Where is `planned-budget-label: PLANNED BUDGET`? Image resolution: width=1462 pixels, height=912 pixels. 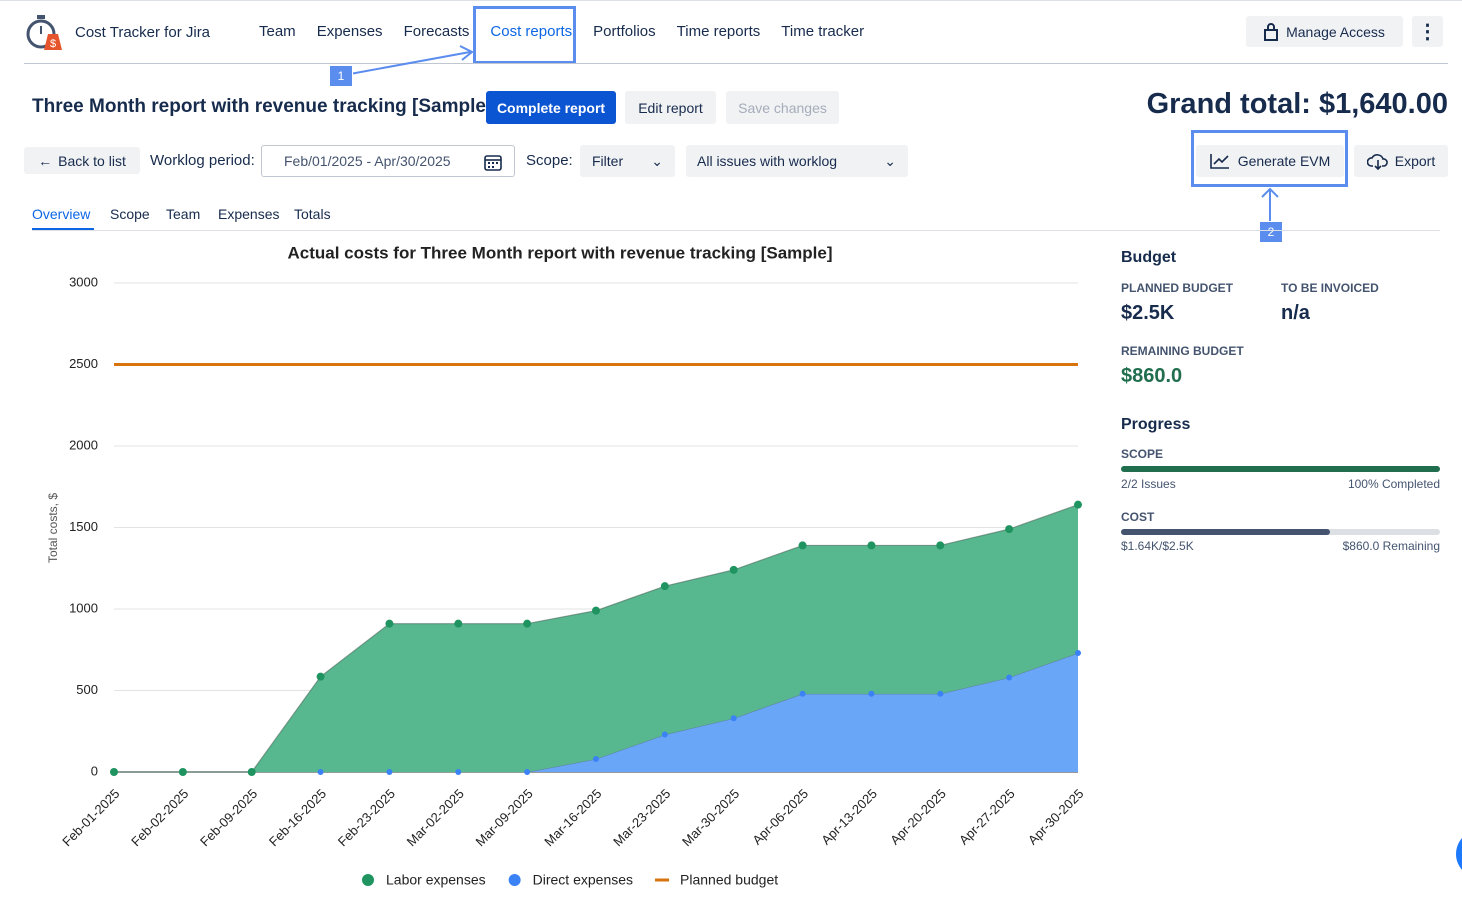
planned-budget-label: PLANNED BUDGET is located at coordinates (1177, 288).